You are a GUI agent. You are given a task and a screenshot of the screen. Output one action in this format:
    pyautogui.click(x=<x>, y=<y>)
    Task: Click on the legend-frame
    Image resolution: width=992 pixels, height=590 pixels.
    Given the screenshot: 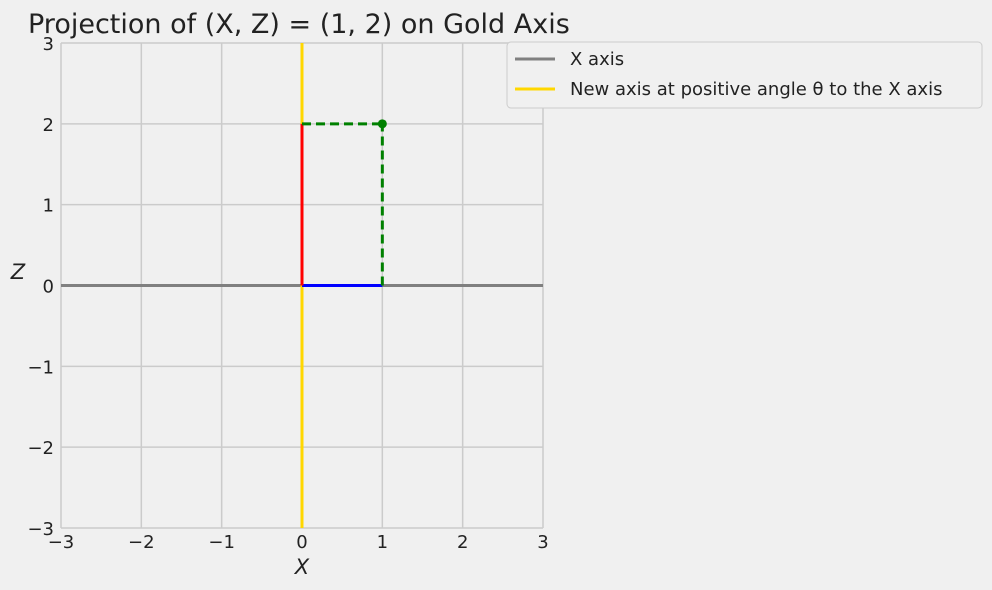 What is the action you would take?
    pyautogui.click(x=744, y=75)
    